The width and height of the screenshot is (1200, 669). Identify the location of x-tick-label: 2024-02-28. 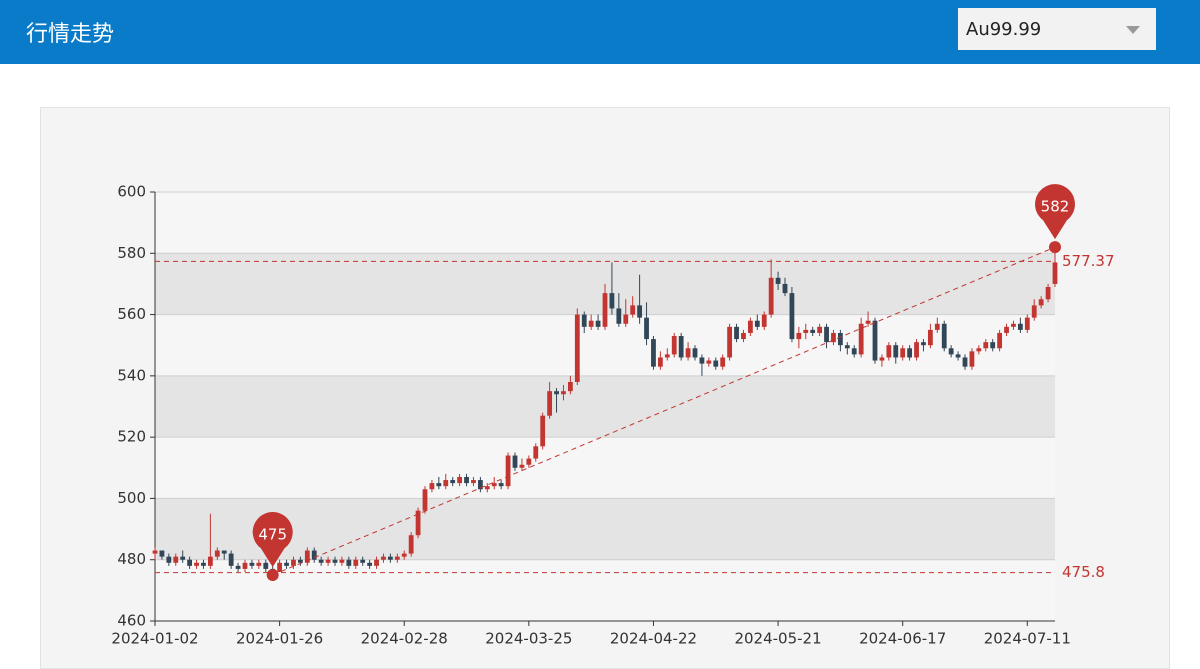
(404, 639).